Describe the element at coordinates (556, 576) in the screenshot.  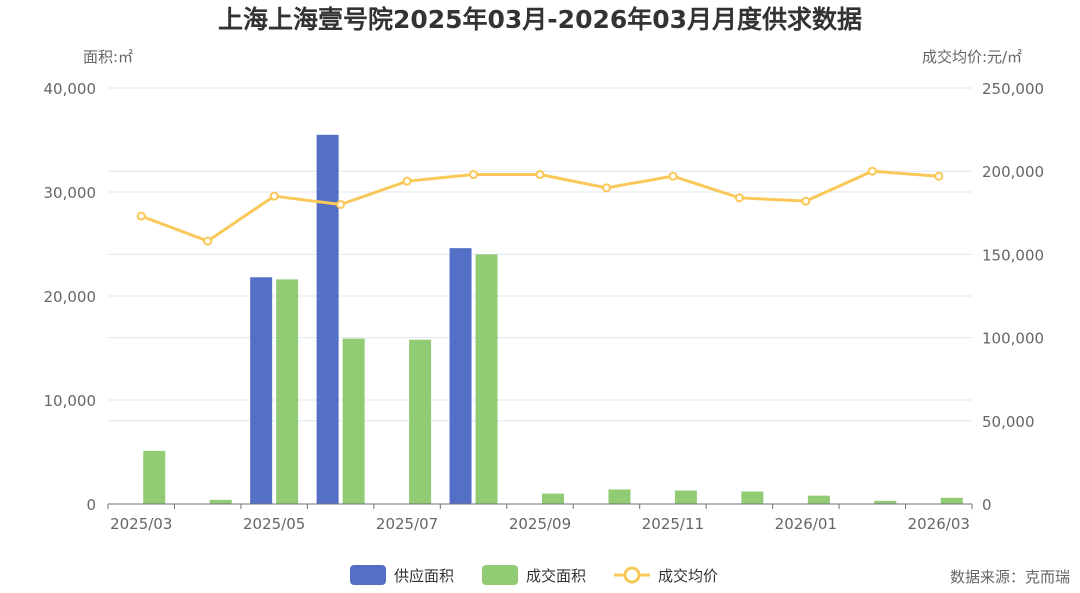
I see `legend-label: 成交面积` at that location.